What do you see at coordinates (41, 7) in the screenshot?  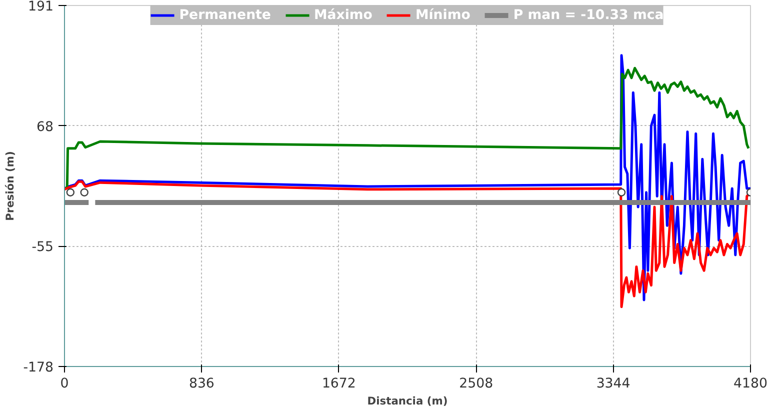 I see `y-tick-label: 191` at bounding box center [41, 7].